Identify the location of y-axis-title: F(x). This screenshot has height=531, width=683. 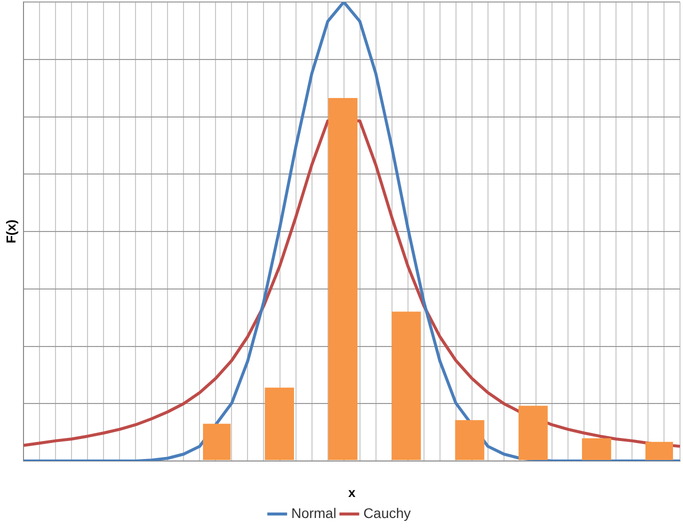
(10, 232).